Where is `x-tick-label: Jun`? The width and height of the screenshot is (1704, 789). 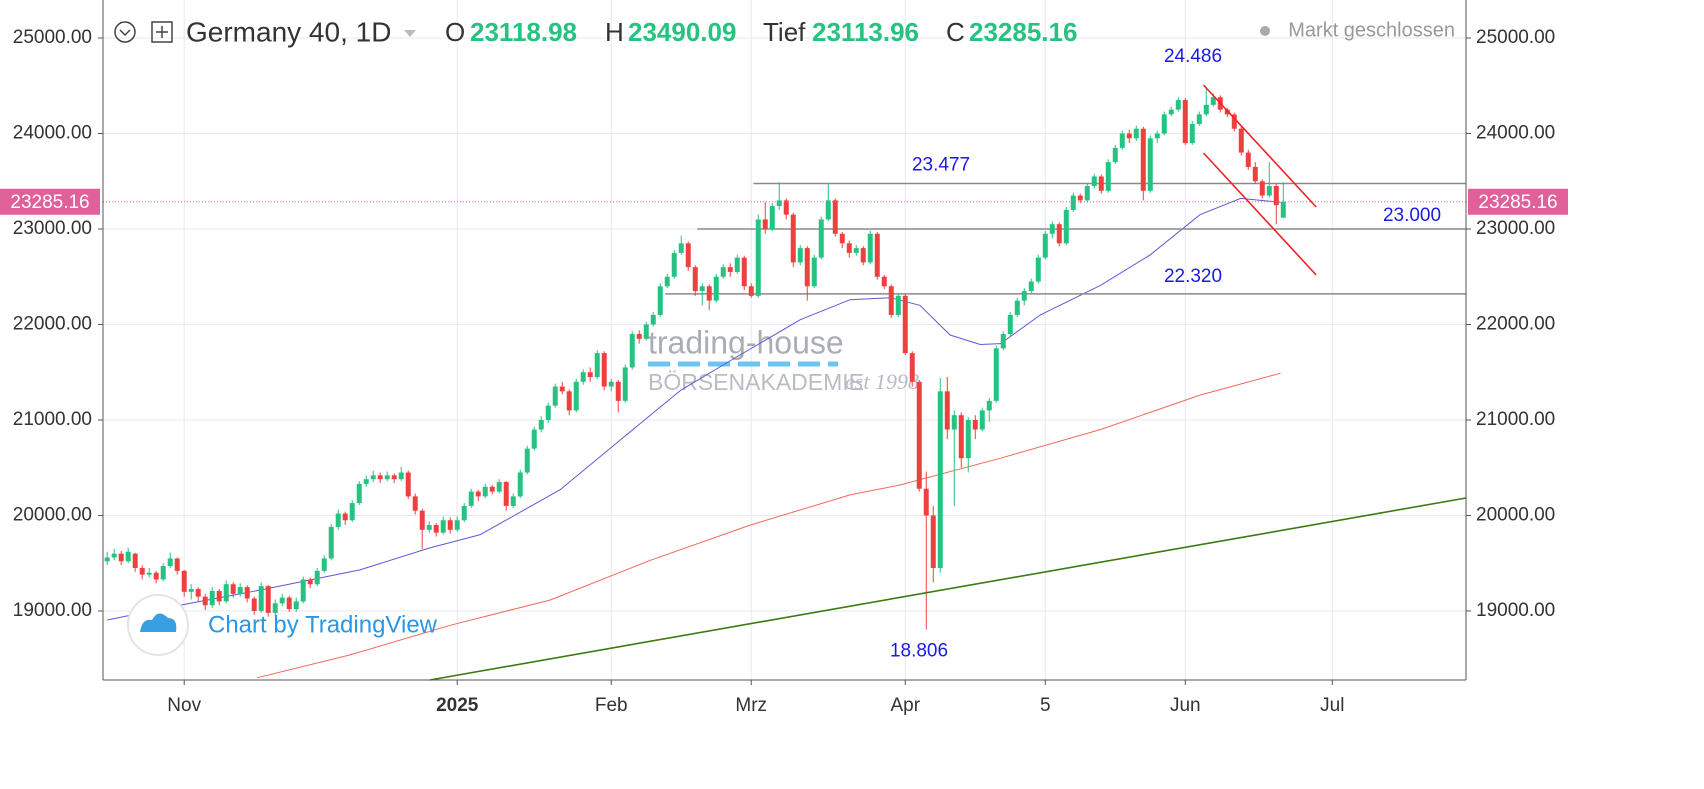
x-tick-label: Jun is located at coordinates (1185, 705).